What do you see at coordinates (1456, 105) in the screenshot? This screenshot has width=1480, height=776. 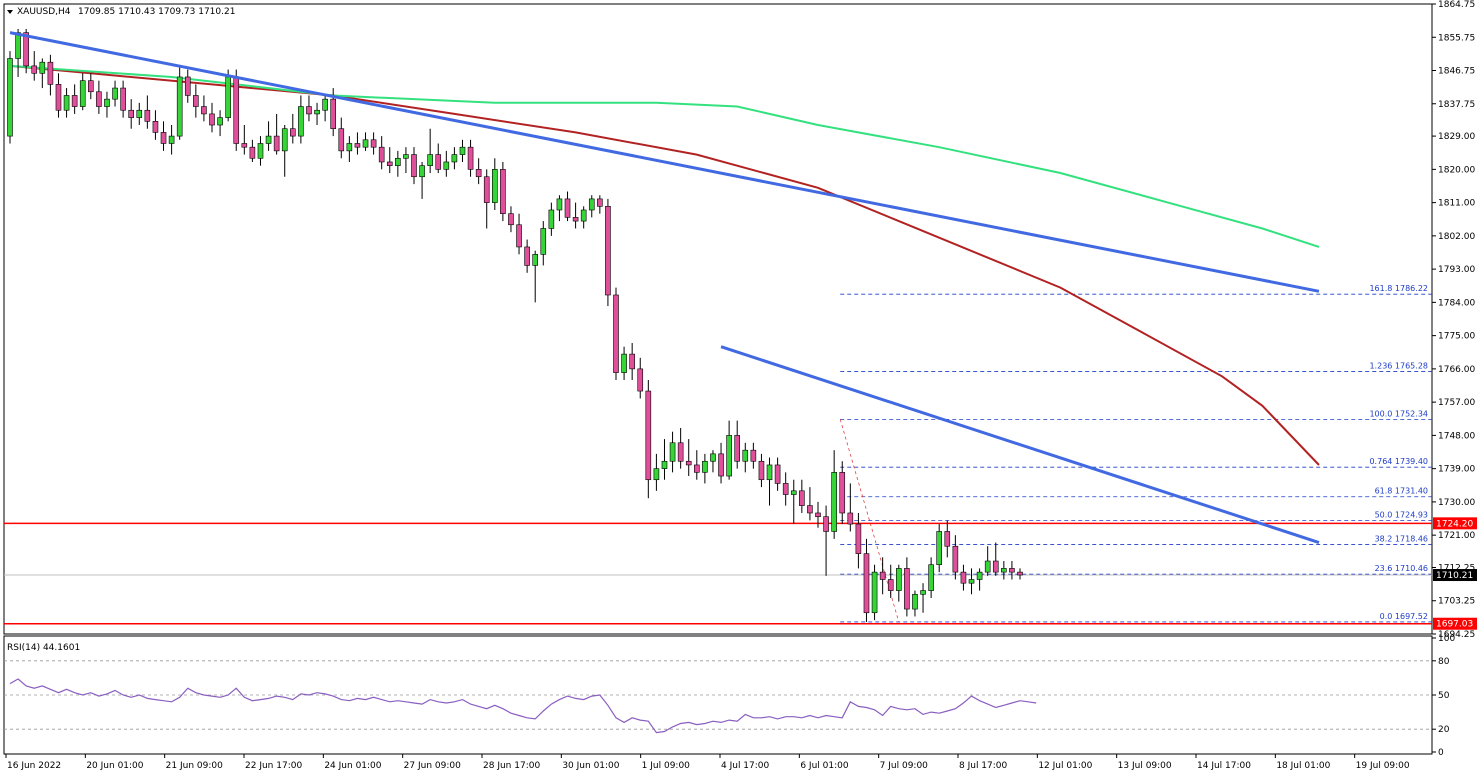 I see `price-tick-label: 1837.75` at bounding box center [1456, 105].